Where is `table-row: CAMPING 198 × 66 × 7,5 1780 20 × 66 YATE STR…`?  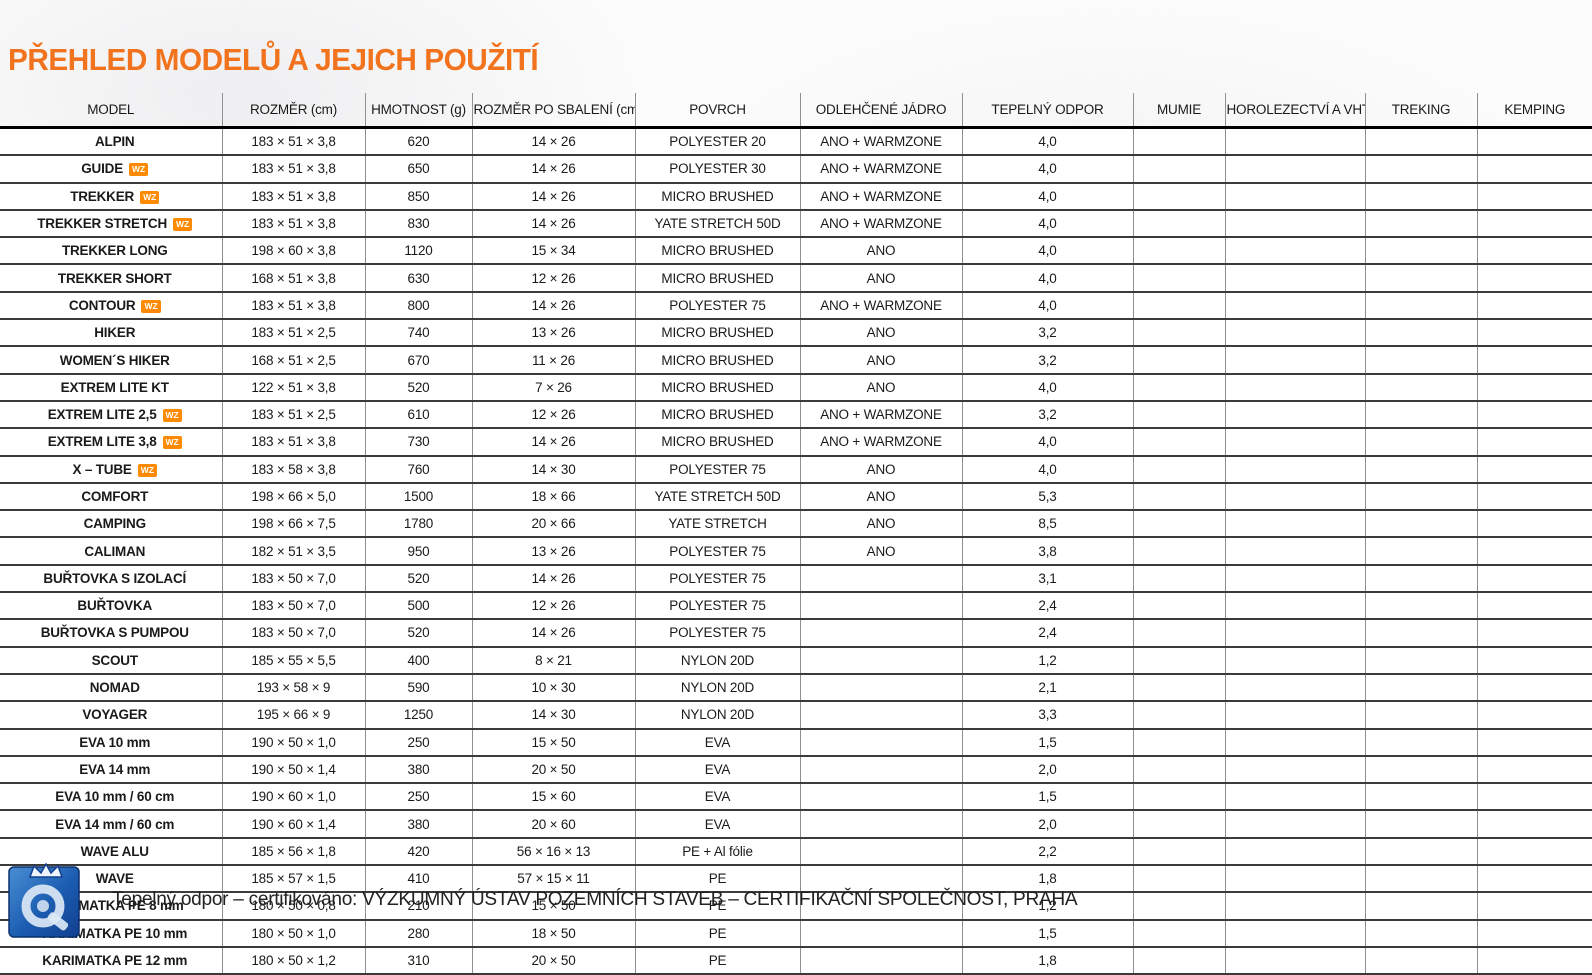 table-row: CAMPING 198 × 66 × 7,5 1780 20 × 66 YATE STR… is located at coordinates (796, 524).